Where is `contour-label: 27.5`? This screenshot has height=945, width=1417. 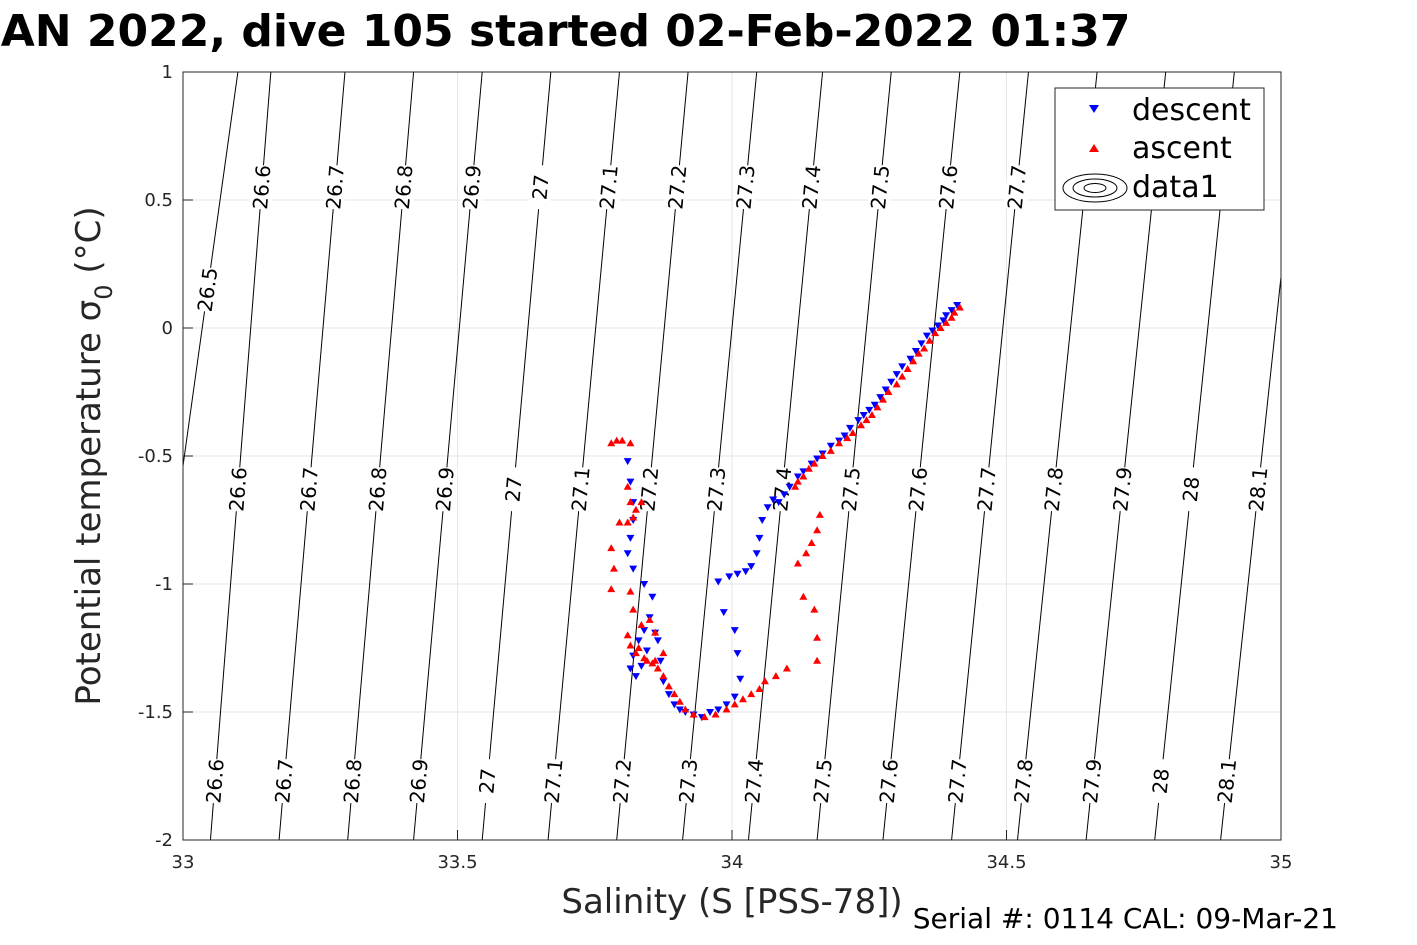 contour-label: 27.5 is located at coordinates (880, 187).